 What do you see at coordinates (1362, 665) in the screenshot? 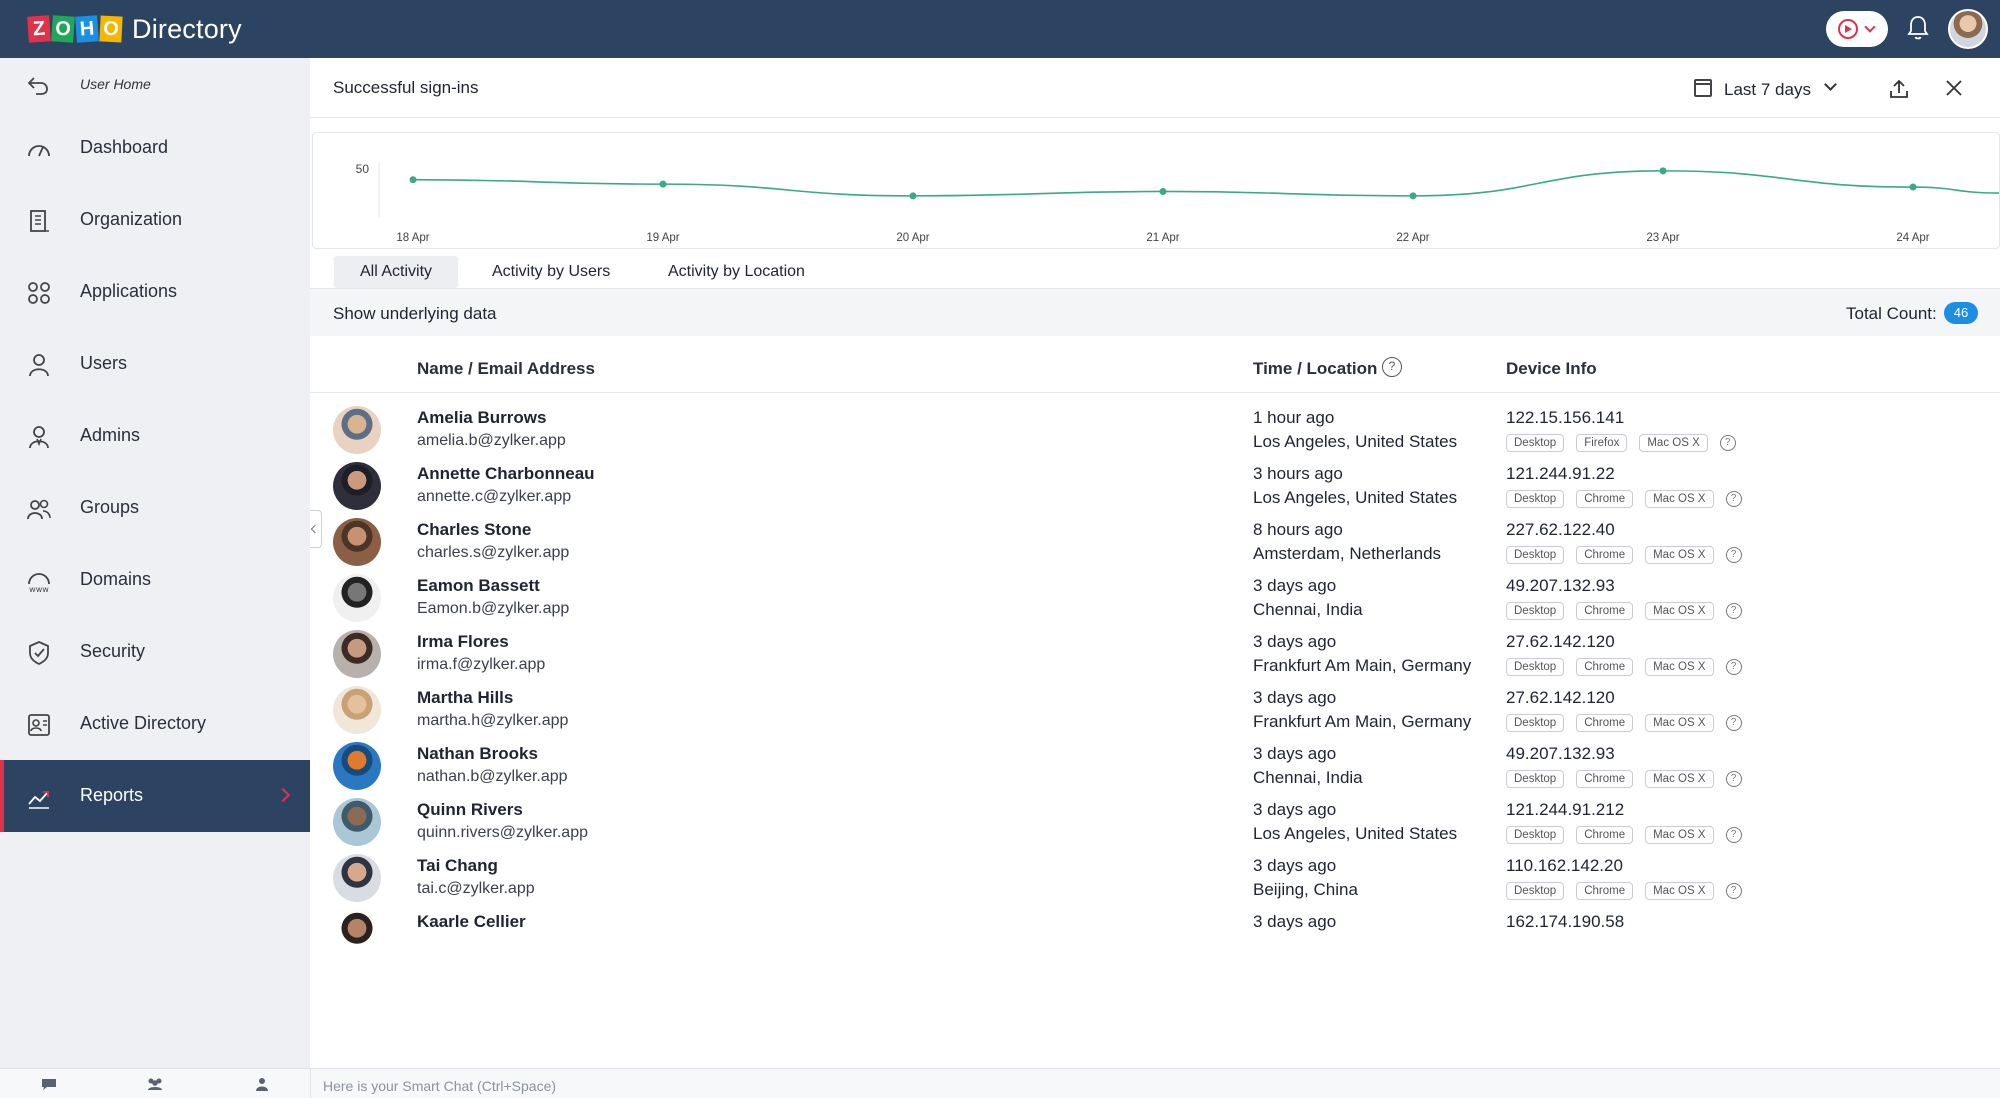
I see `sign-in-location: Frankfurt Am Main, Germany` at bounding box center [1362, 665].